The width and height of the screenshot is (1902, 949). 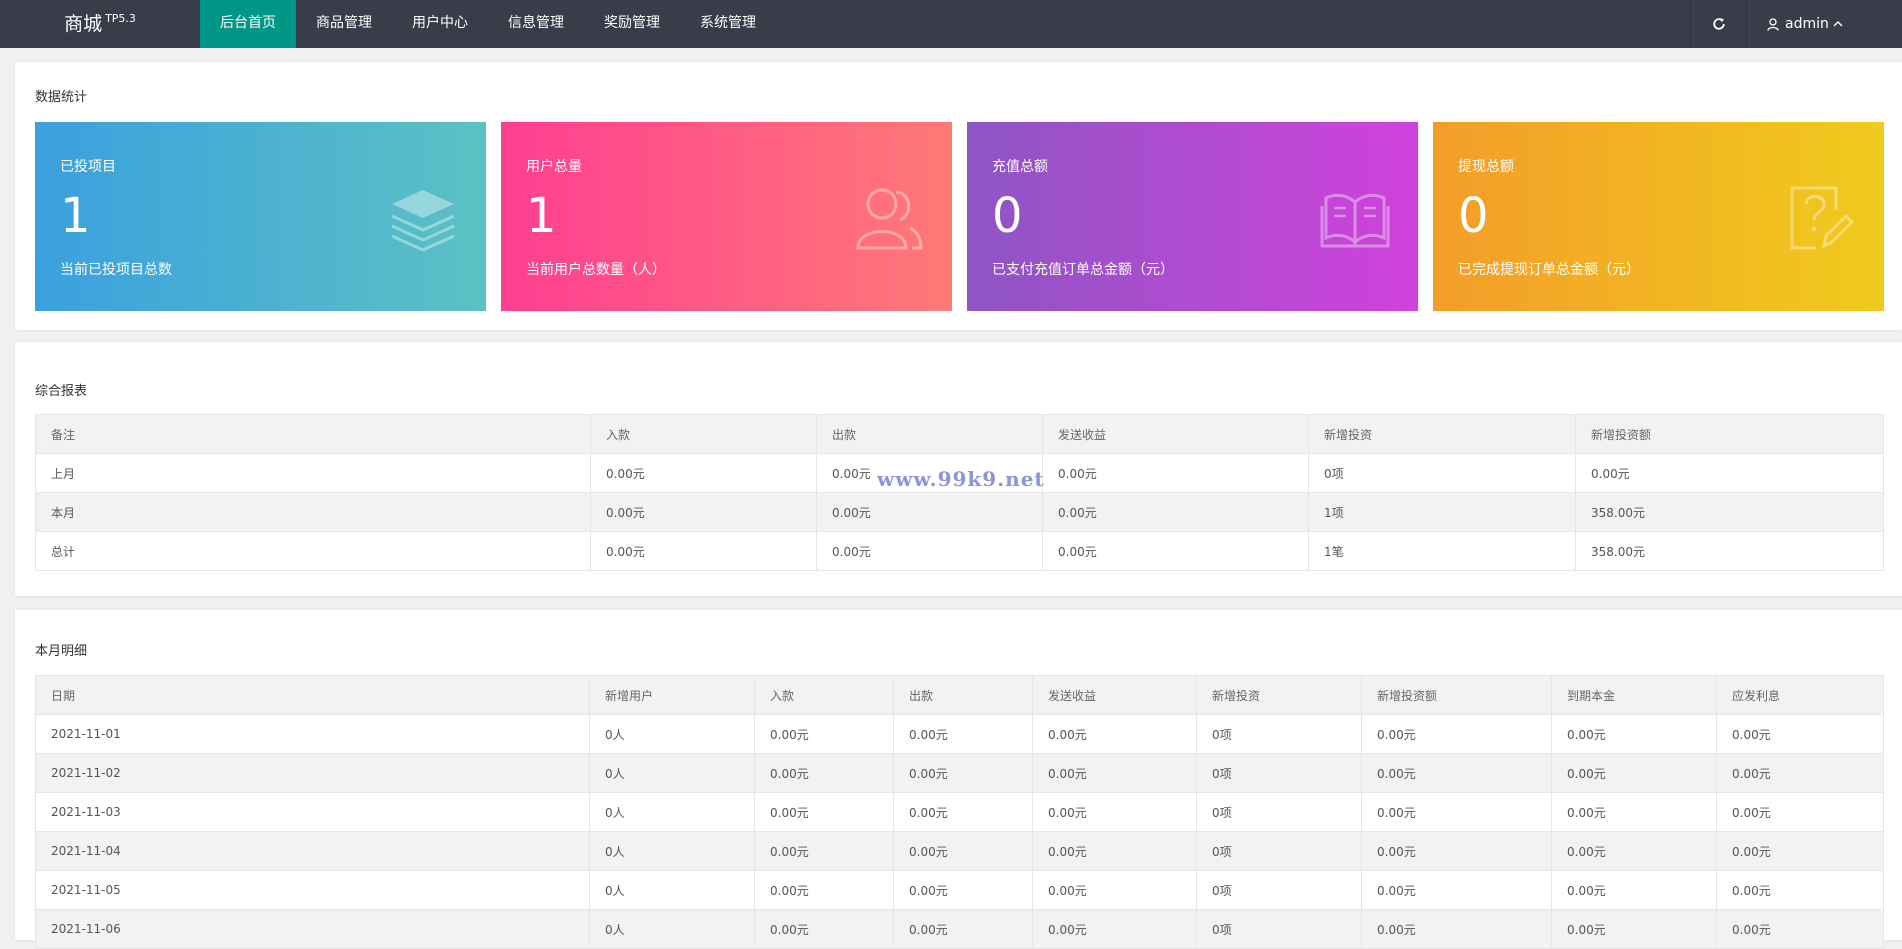 What do you see at coordinates (632, 23) in the screenshot?
I see `menu-item-rewards: 奖励管理` at bounding box center [632, 23].